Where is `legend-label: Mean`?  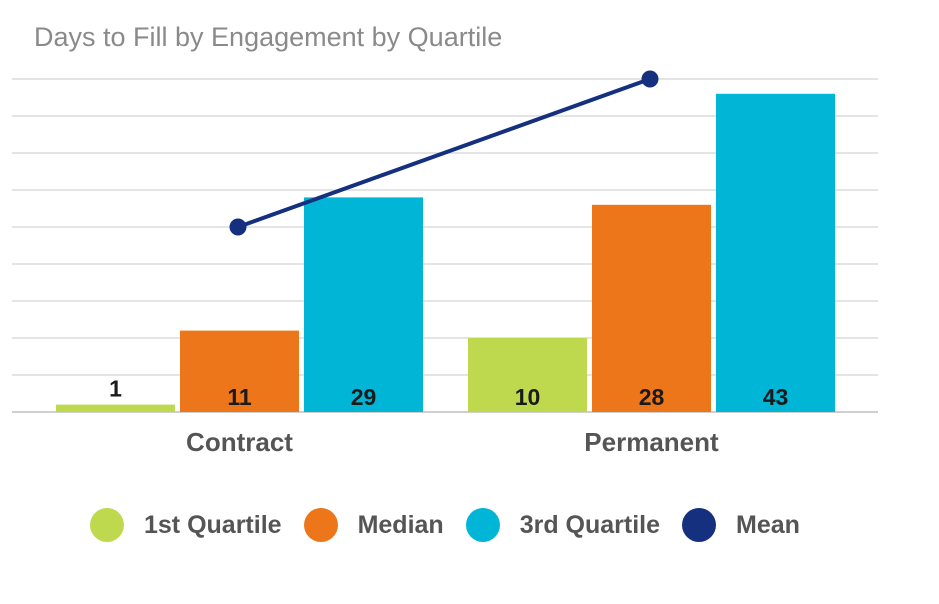
legend-label: Mean is located at coordinates (768, 524).